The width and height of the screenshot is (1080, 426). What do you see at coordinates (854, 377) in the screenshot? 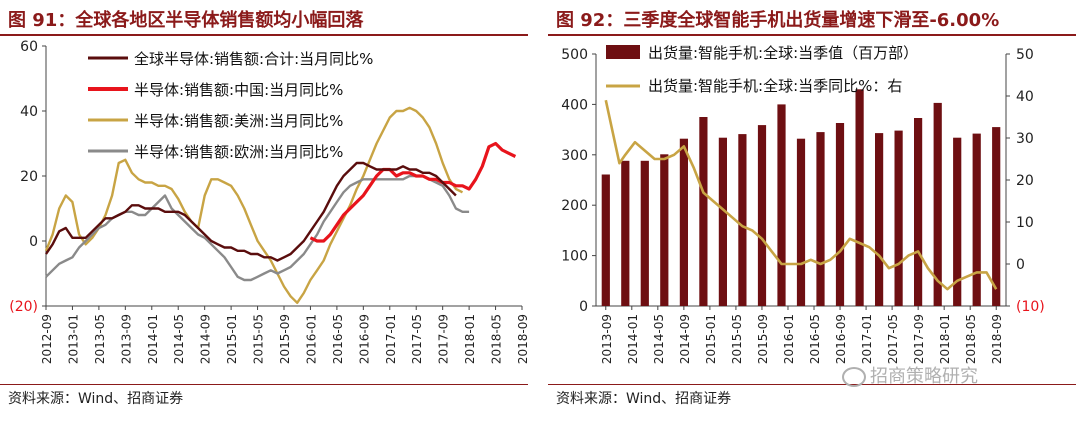
I see `wechat-icon` at bounding box center [854, 377].